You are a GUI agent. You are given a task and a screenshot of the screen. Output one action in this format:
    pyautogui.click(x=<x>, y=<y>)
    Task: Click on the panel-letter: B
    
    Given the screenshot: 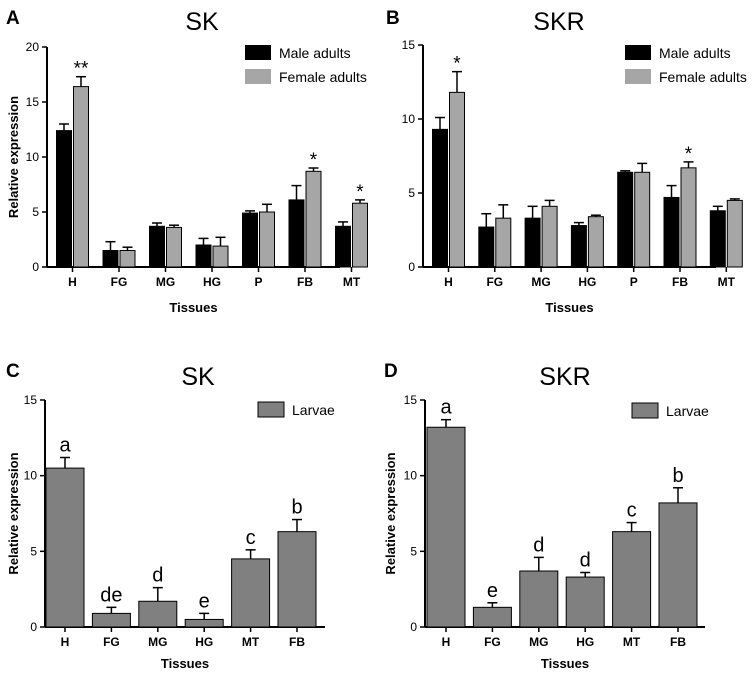 What is the action you would take?
    pyautogui.click(x=393, y=18)
    